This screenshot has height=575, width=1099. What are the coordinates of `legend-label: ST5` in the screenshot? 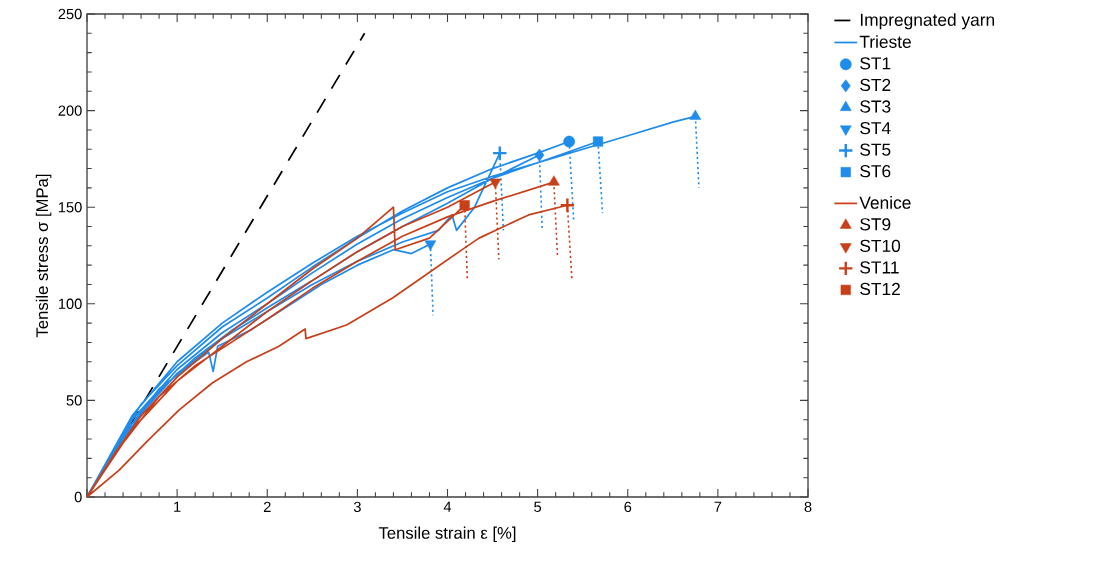 It's located at (875, 149).